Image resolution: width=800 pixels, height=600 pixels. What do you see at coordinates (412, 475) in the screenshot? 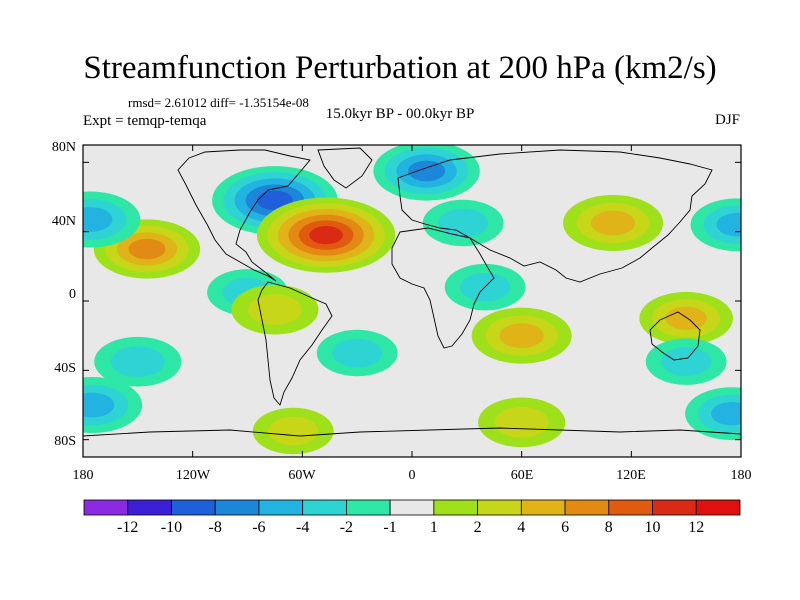
I see `lon-label-0: 0` at bounding box center [412, 475].